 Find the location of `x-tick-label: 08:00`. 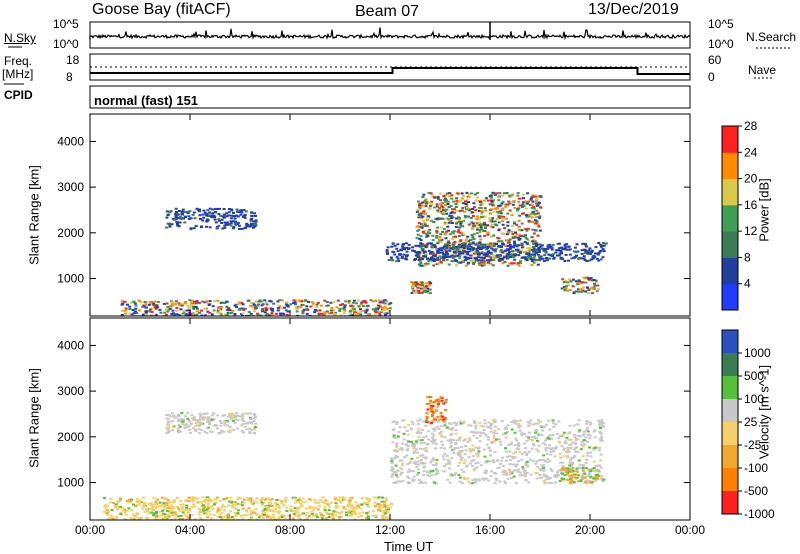

x-tick-label: 08:00 is located at coordinates (290, 530).